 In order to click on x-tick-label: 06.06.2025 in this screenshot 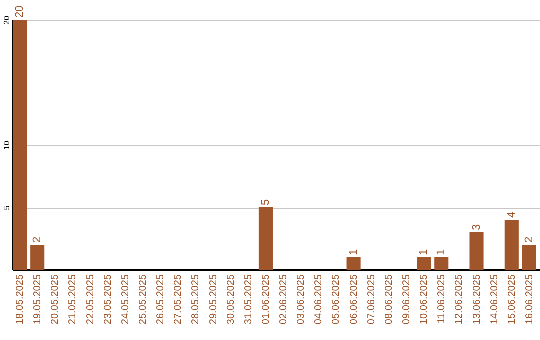, I will do `click(354, 299)`.